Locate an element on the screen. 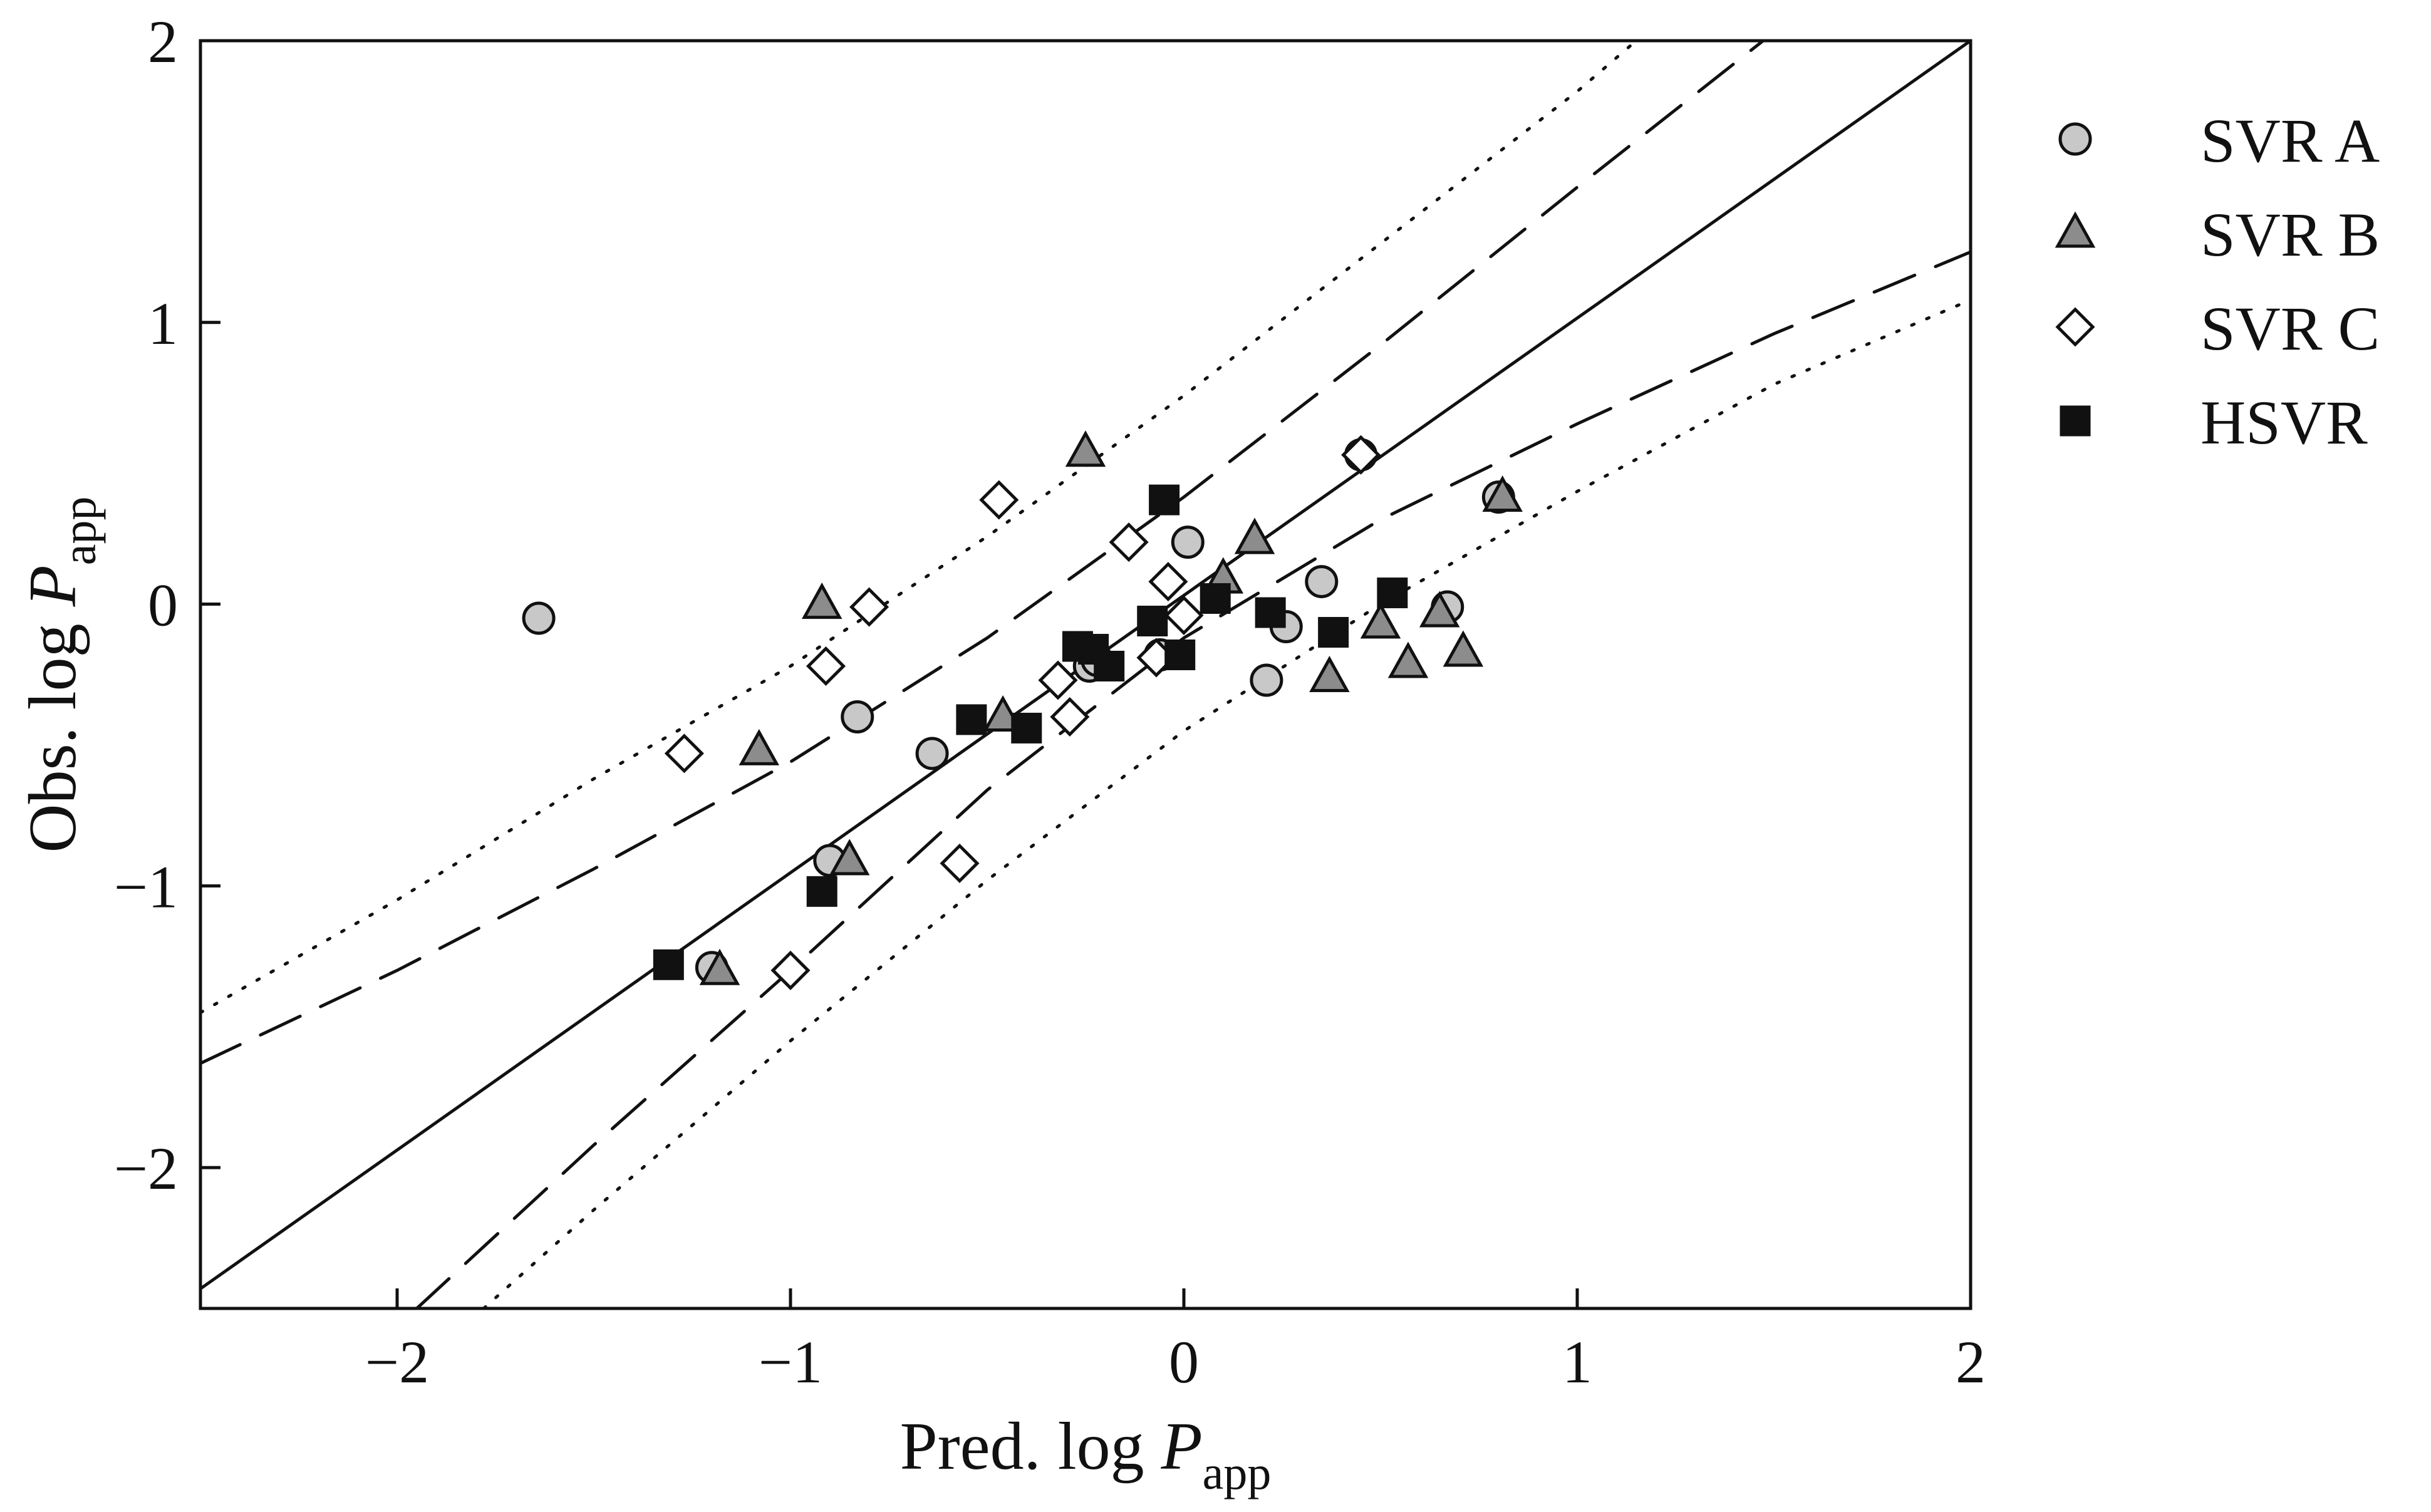  series-diamond is located at coordinates (1022, 712).